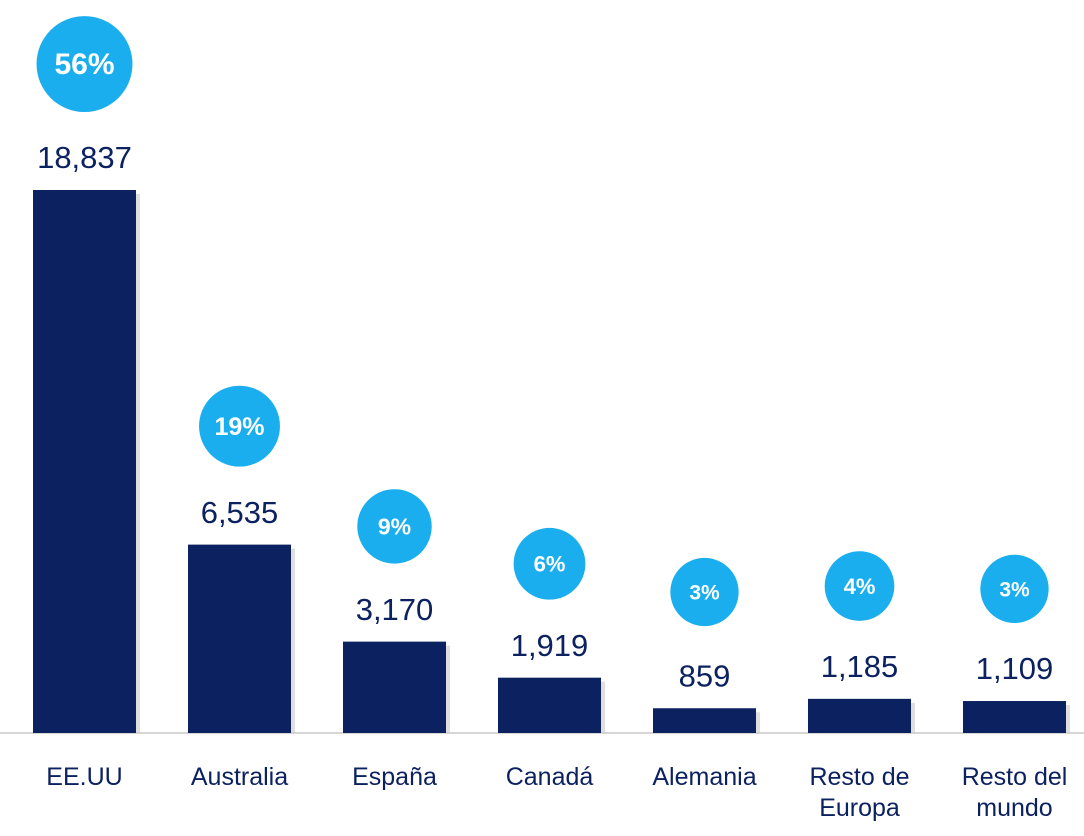 This screenshot has width=1084, height=836. What do you see at coordinates (549, 777) in the screenshot?
I see `category-label: Canadá` at bounding box center [549, 777].